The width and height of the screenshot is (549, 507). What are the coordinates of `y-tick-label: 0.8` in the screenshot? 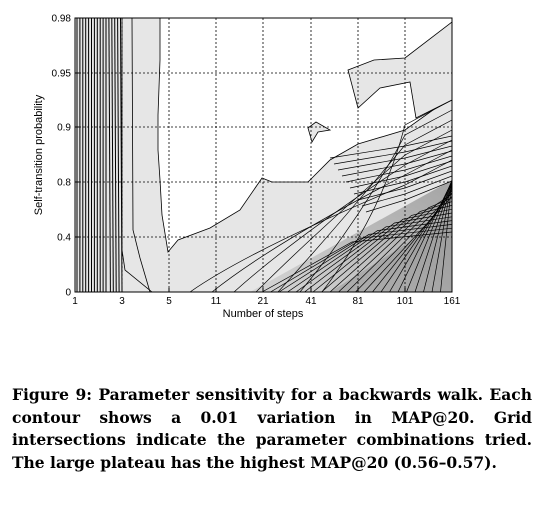 It's located at (64, 183).